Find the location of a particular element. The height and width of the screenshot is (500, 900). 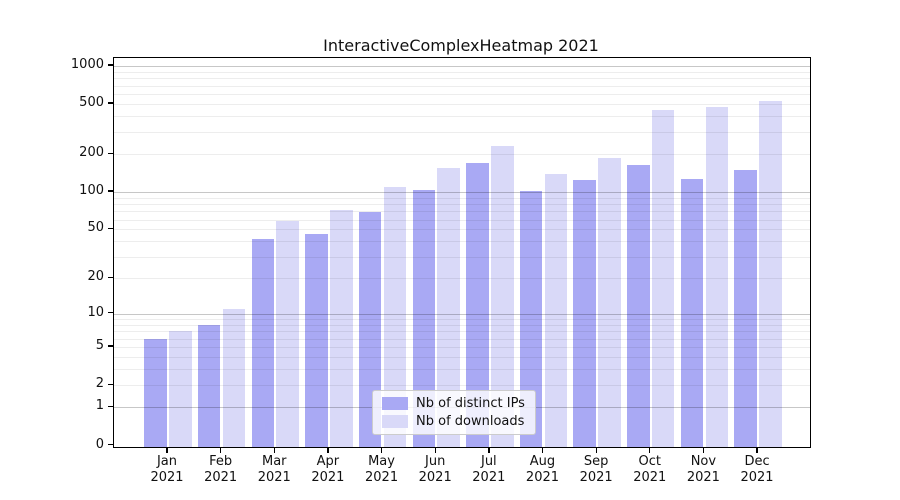

y-tick-label-1: 1 is located at coordinates (99, 406).